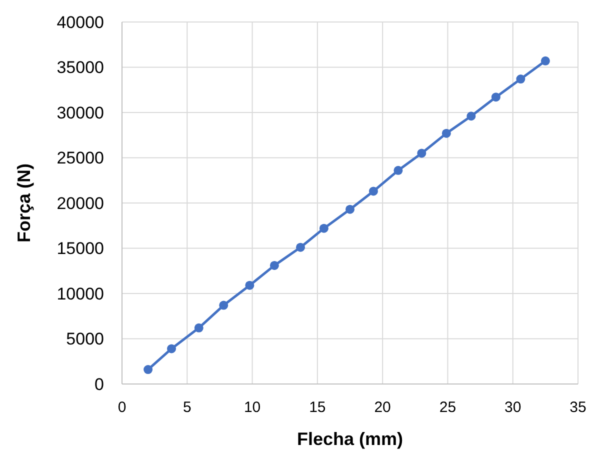 The width and height of the screenshot is (594, 455). What do you see at coordinates (80, 203) in the screenshot?
I see `y-tick-label: 20000` at bounding box center [80, 203].